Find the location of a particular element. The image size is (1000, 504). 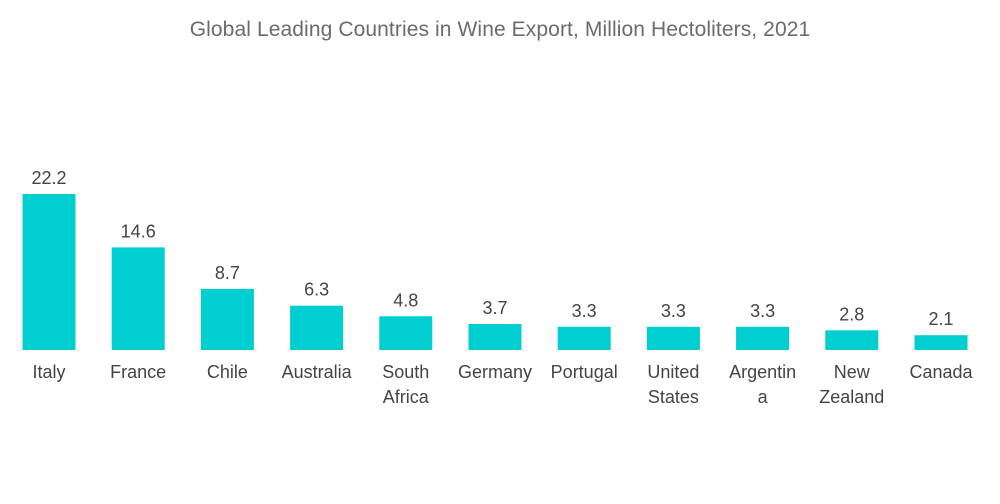

category-label-line: Portugal is located at coordinates (584, 372).